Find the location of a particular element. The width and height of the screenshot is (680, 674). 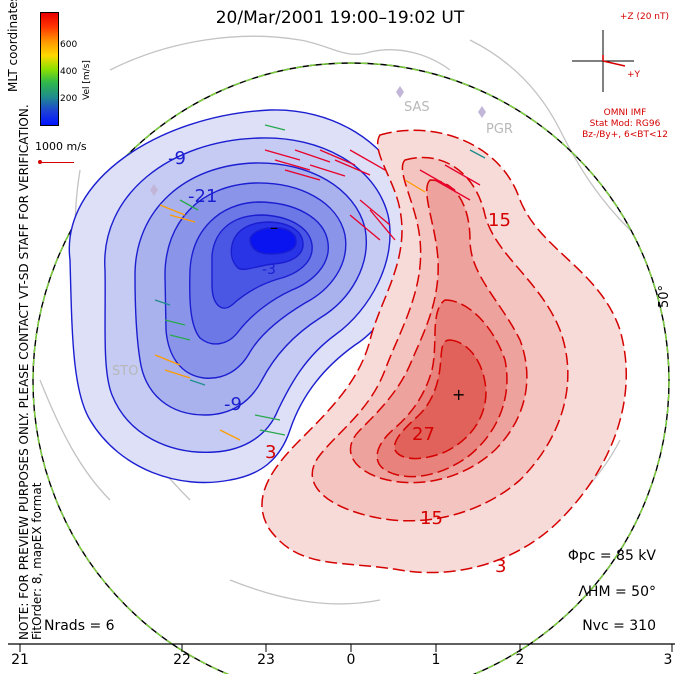

heppner-maynard-boundary: ΛHM = 50° is located at coordinates (617, 592).